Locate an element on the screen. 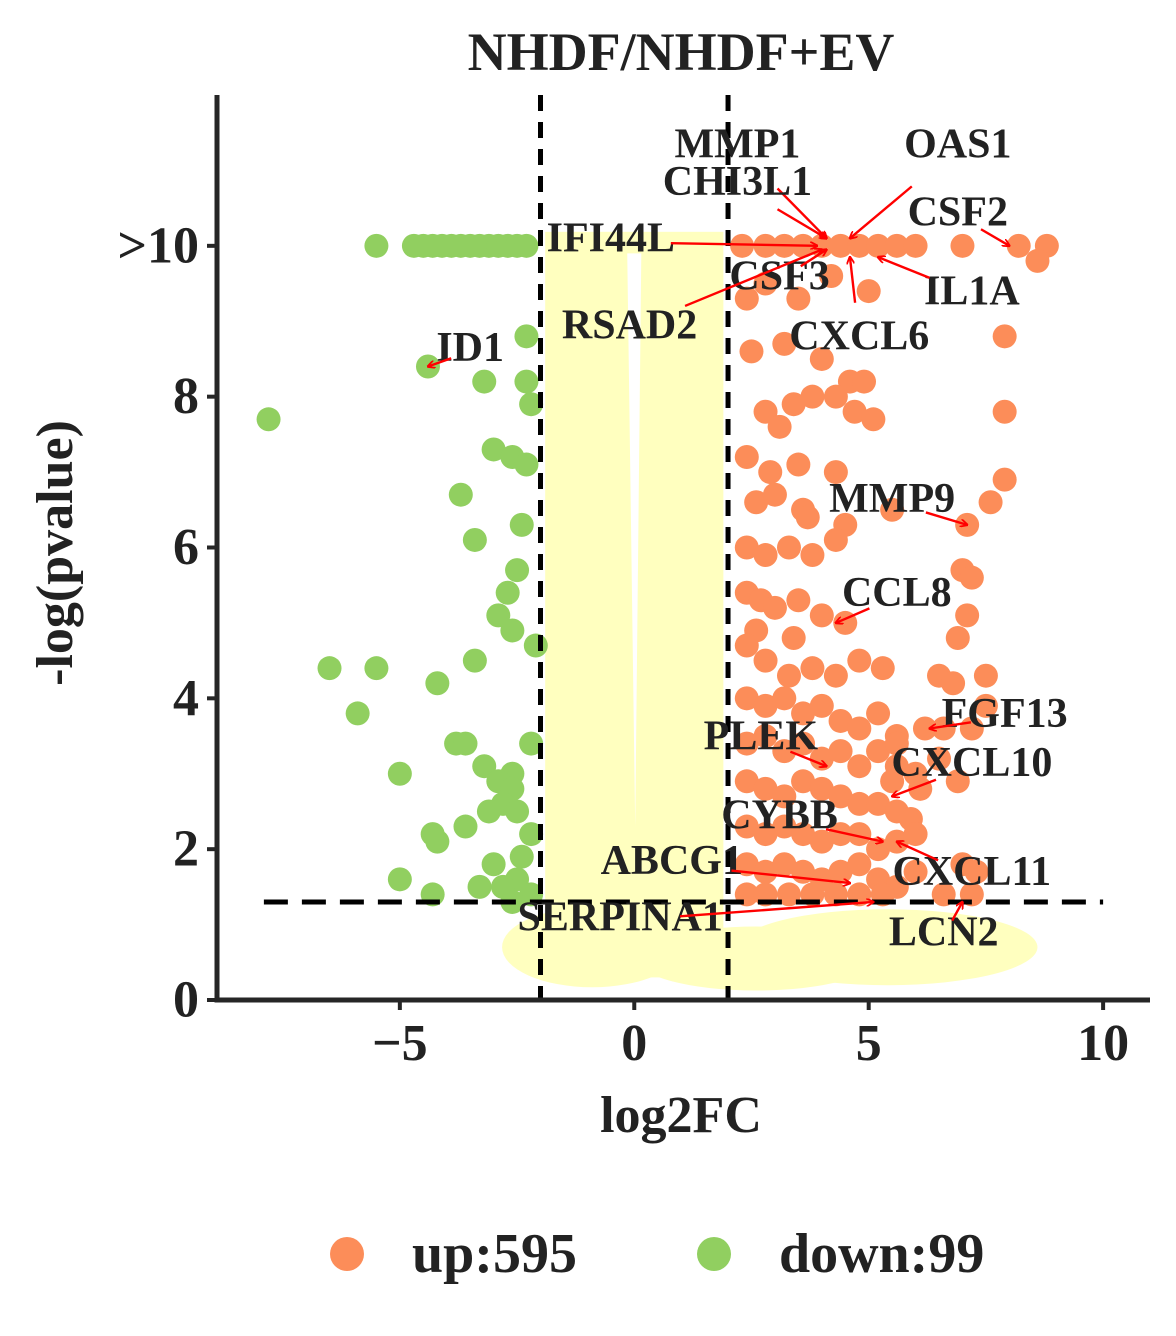 This screenshot has width=1176, height=1336. gene-label: CCL8 is located at coordinates (897, 593).